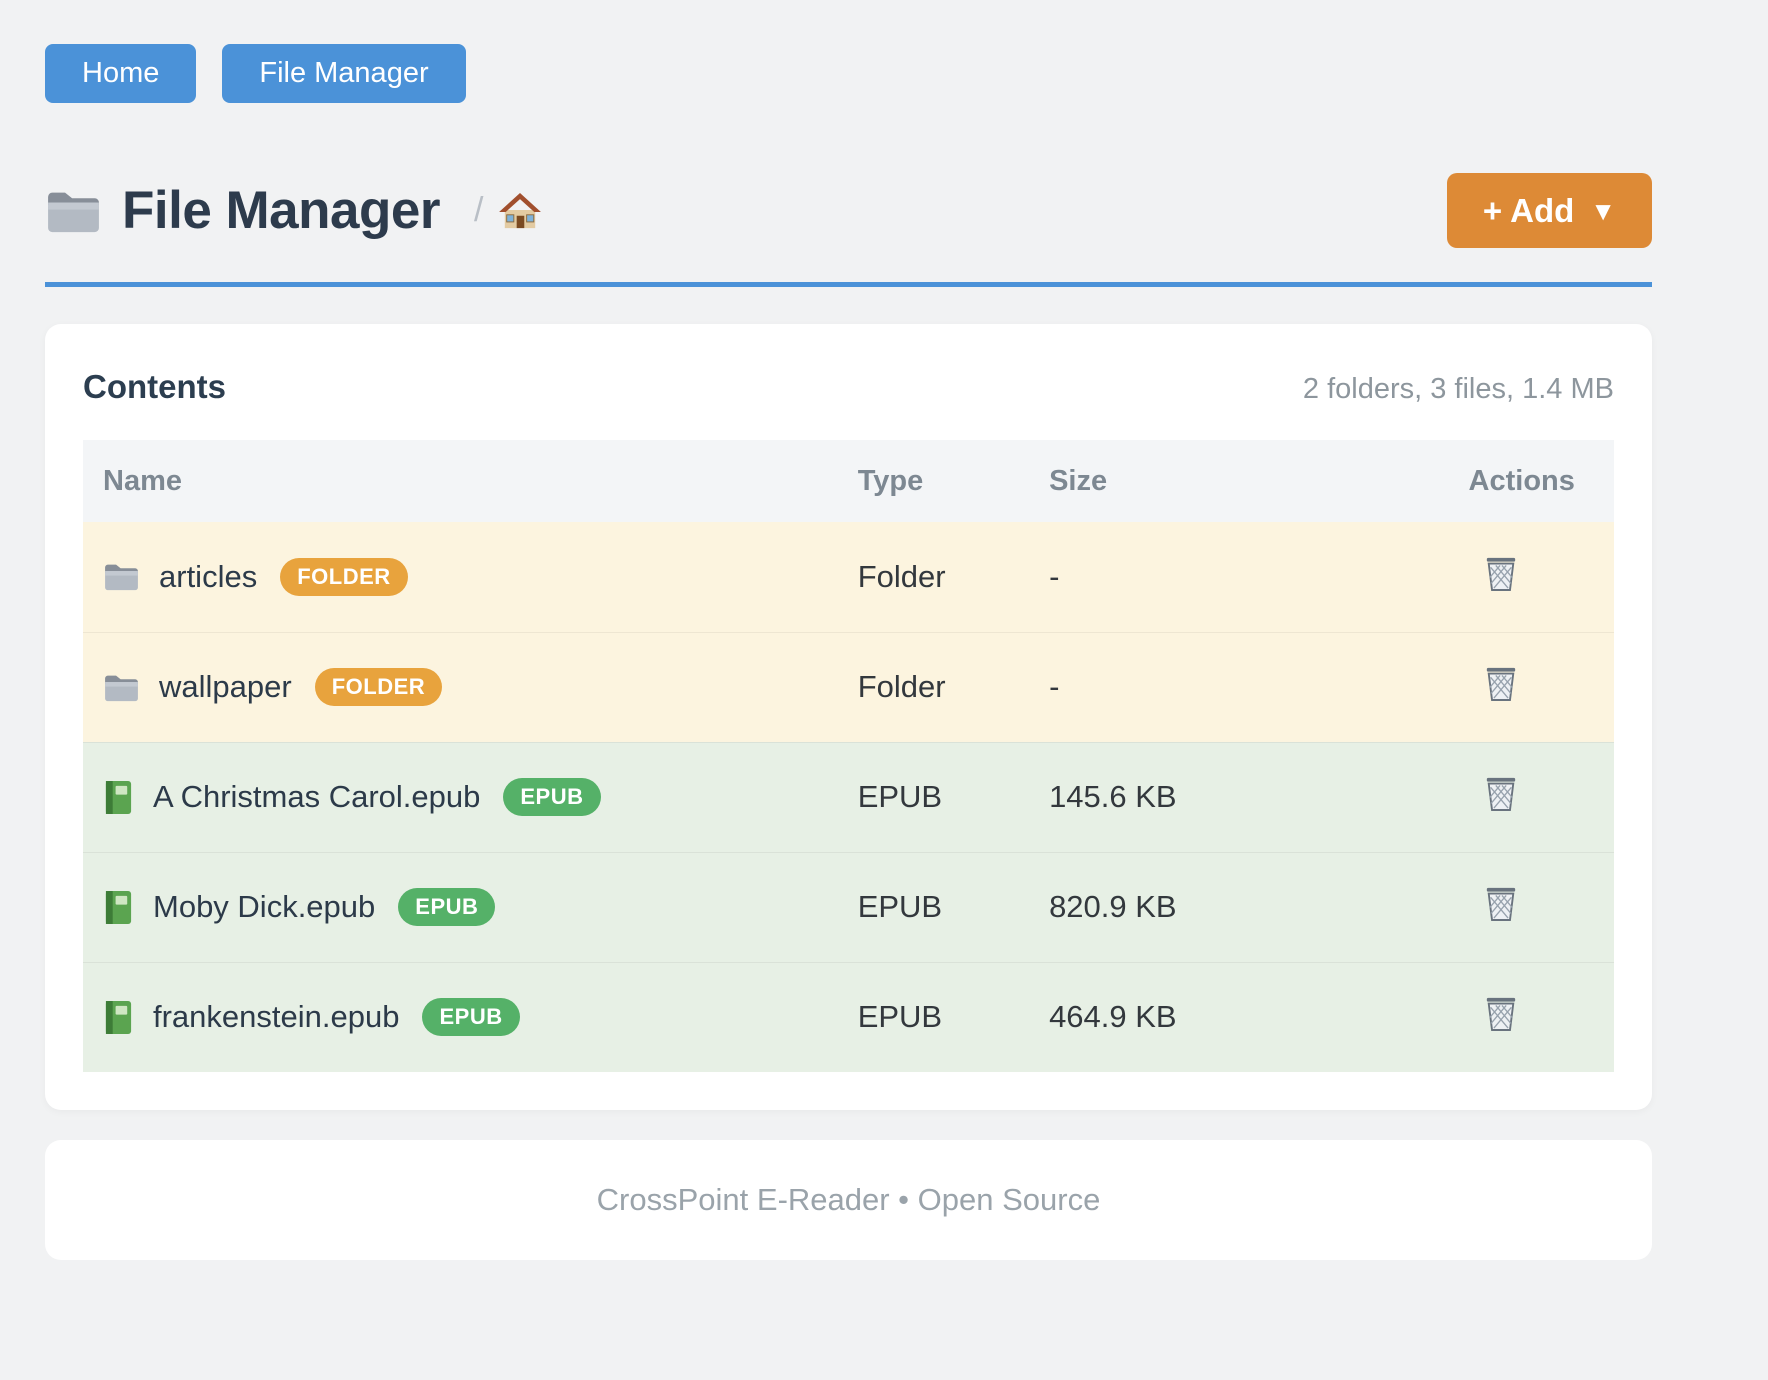  What do you see at coordinates (1541, 481) in the screenshot?
I see `column-header-actions: Actions` at bounding box center [1541, 481].